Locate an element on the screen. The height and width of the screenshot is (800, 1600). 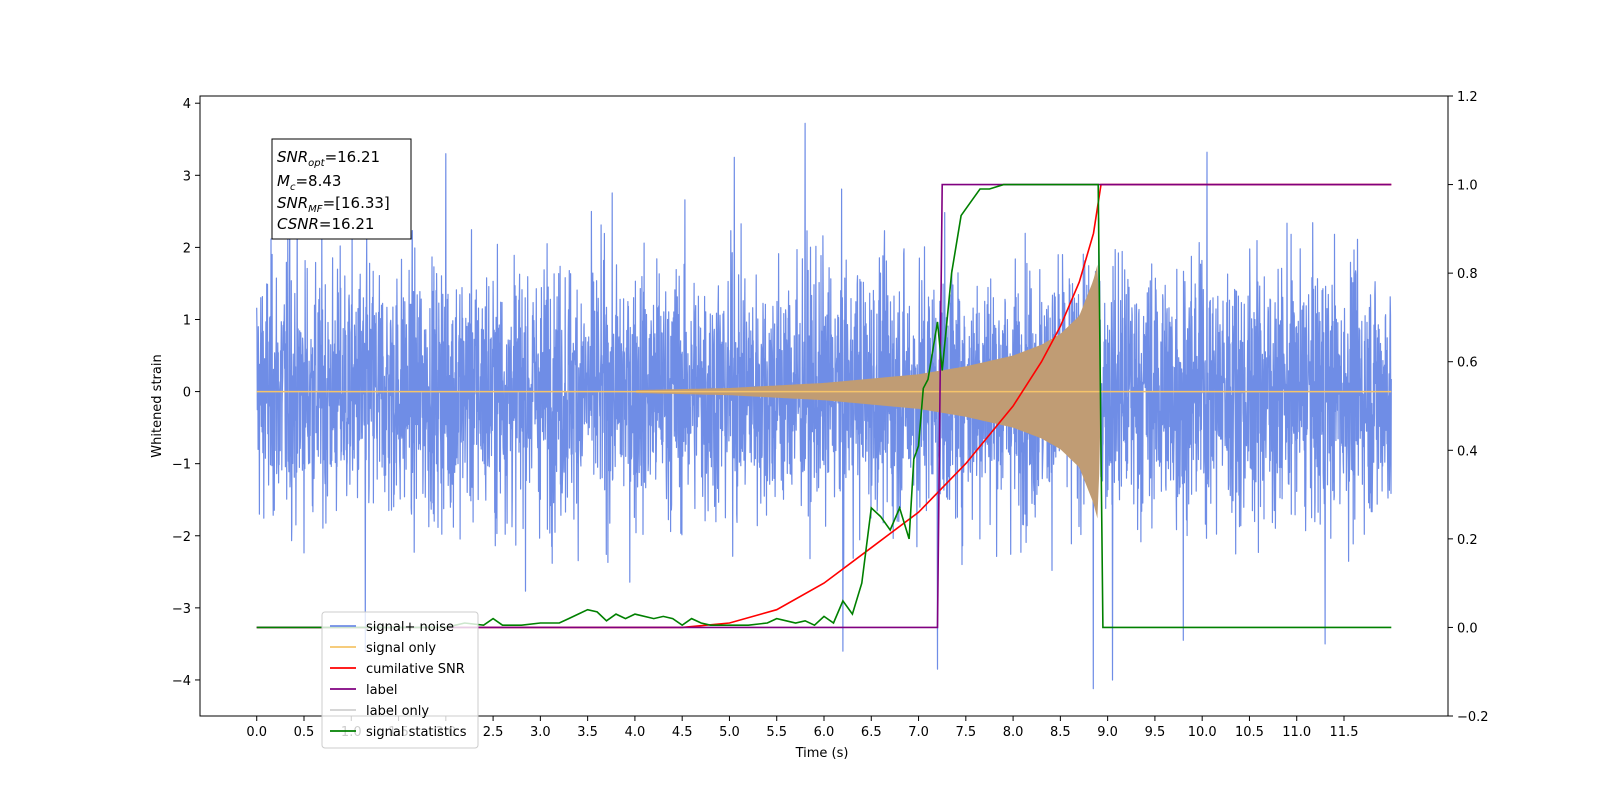
x-tick-label: 6.0 is located at coordinates (824, 732).